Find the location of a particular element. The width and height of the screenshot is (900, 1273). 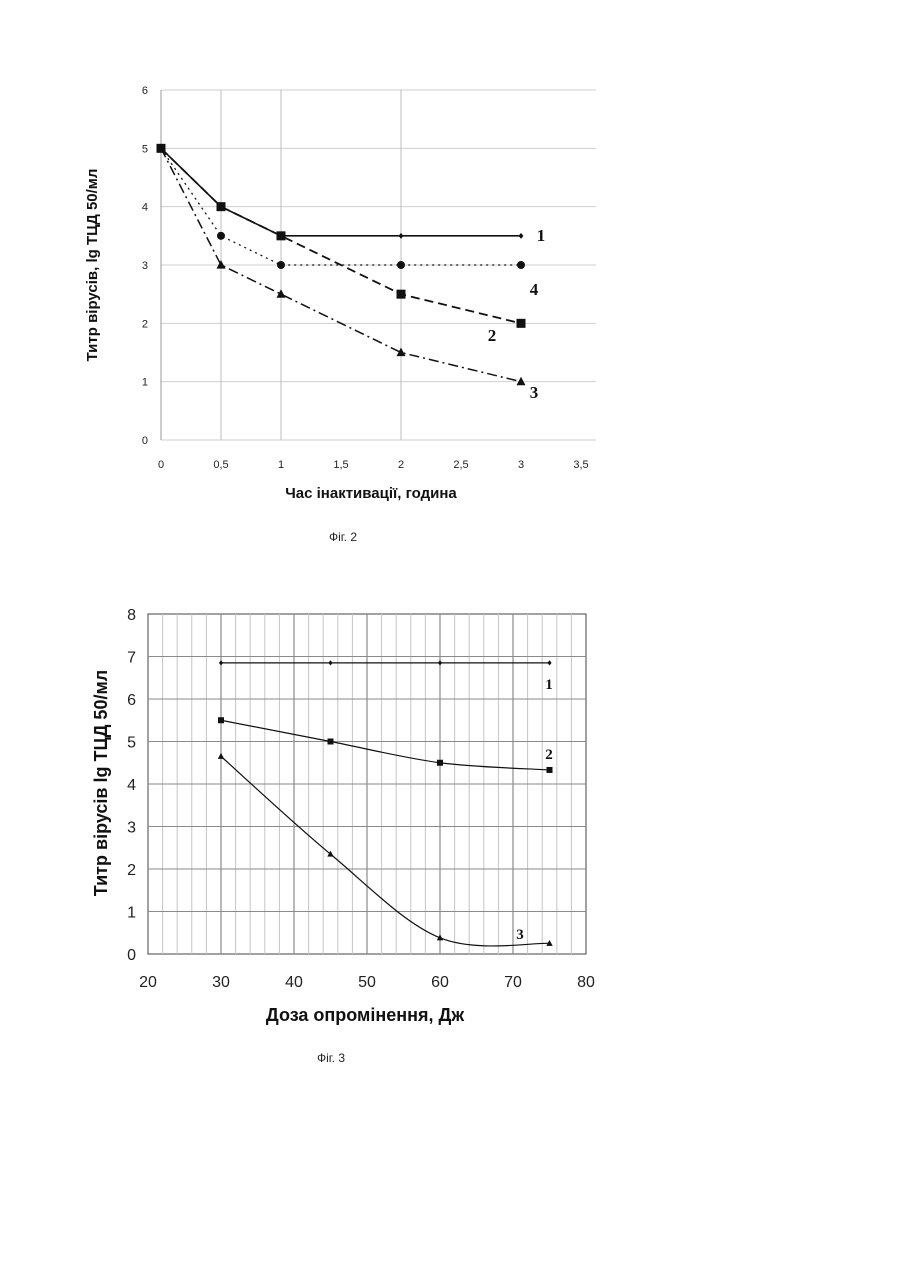

figure-3-series-label-3: 3 is located at coordinates (520, 935).